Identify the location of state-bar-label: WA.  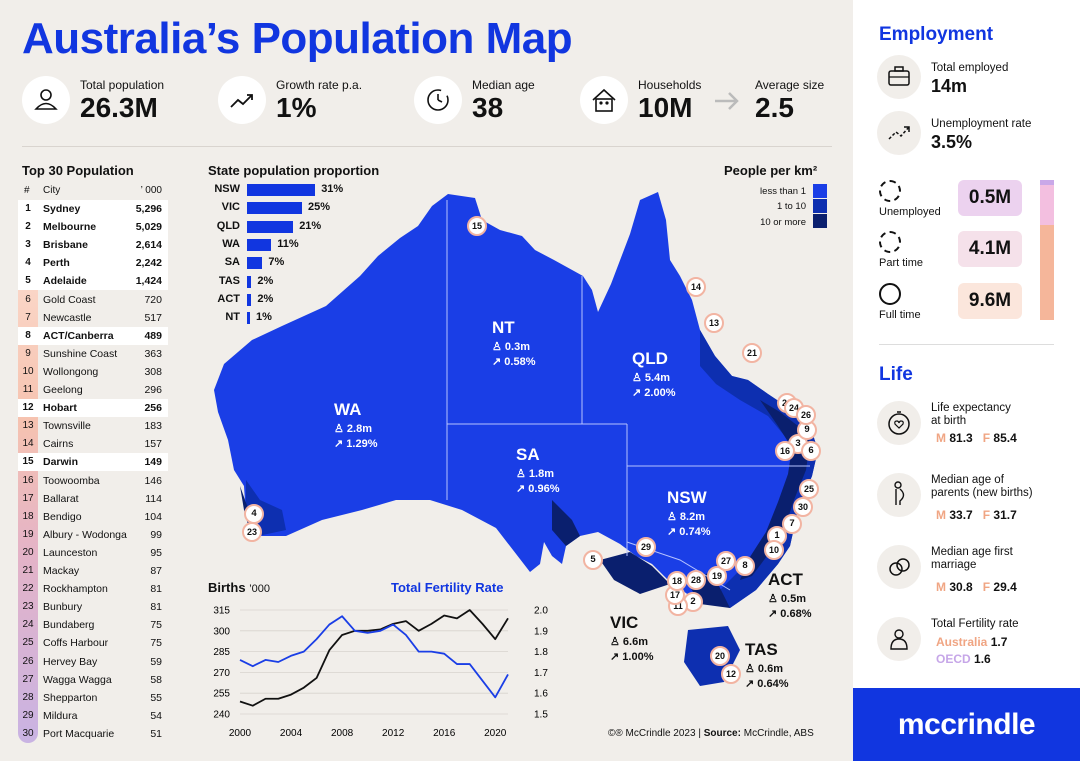
(231, 243).